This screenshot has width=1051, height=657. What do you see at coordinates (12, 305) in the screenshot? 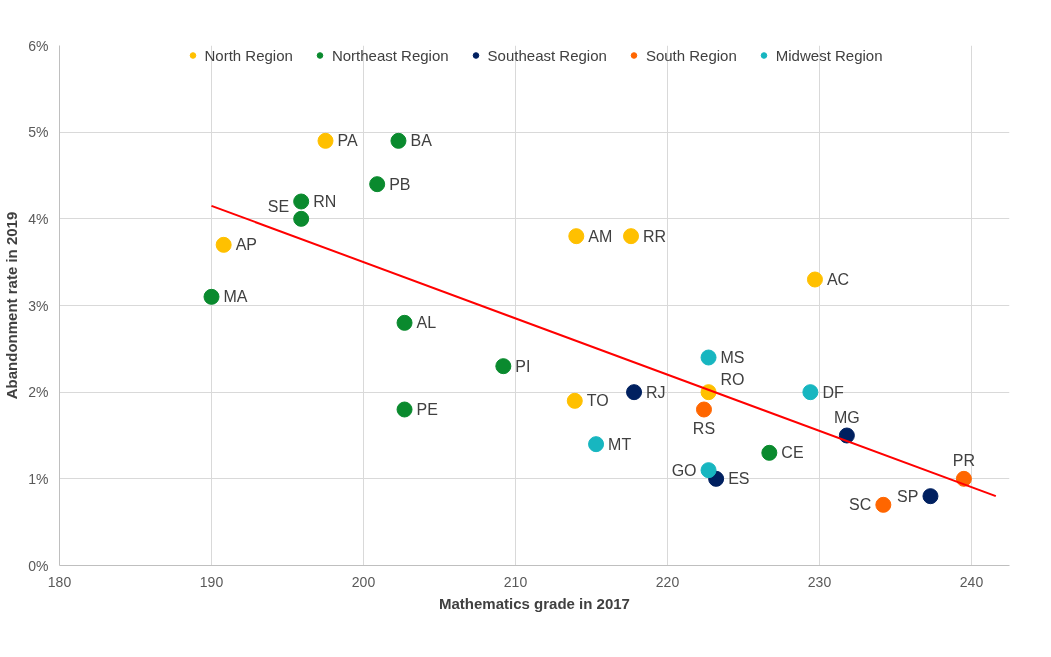
I see `y-axis-title: Abandonment rate in 2019` at bounding box center [12, 305].